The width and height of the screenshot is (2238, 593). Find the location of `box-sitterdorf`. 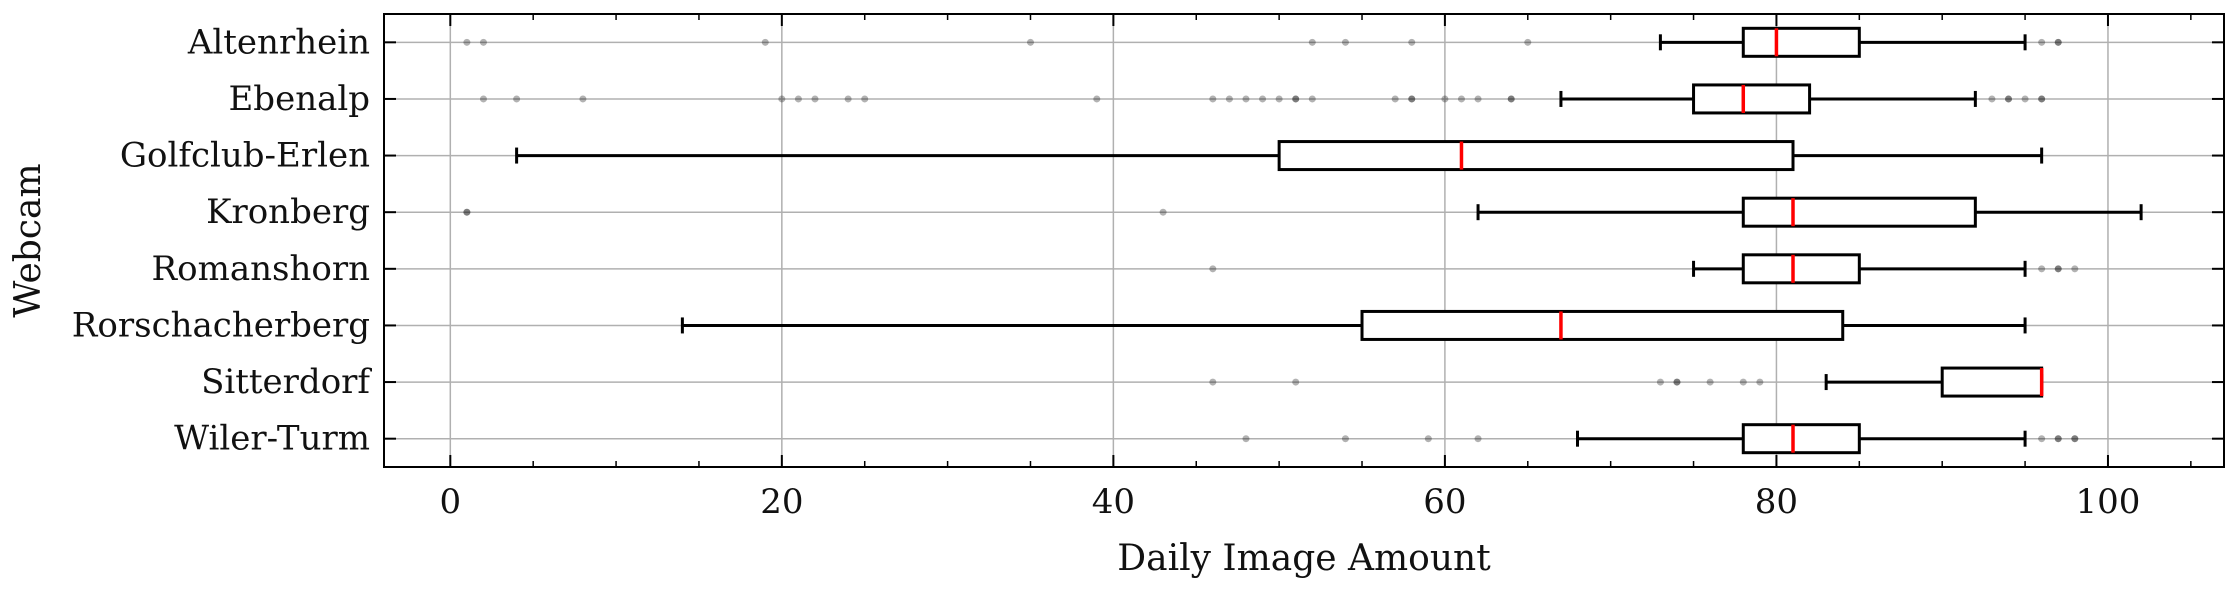

box-sitterdorf is located at coordinates (1626, 382).